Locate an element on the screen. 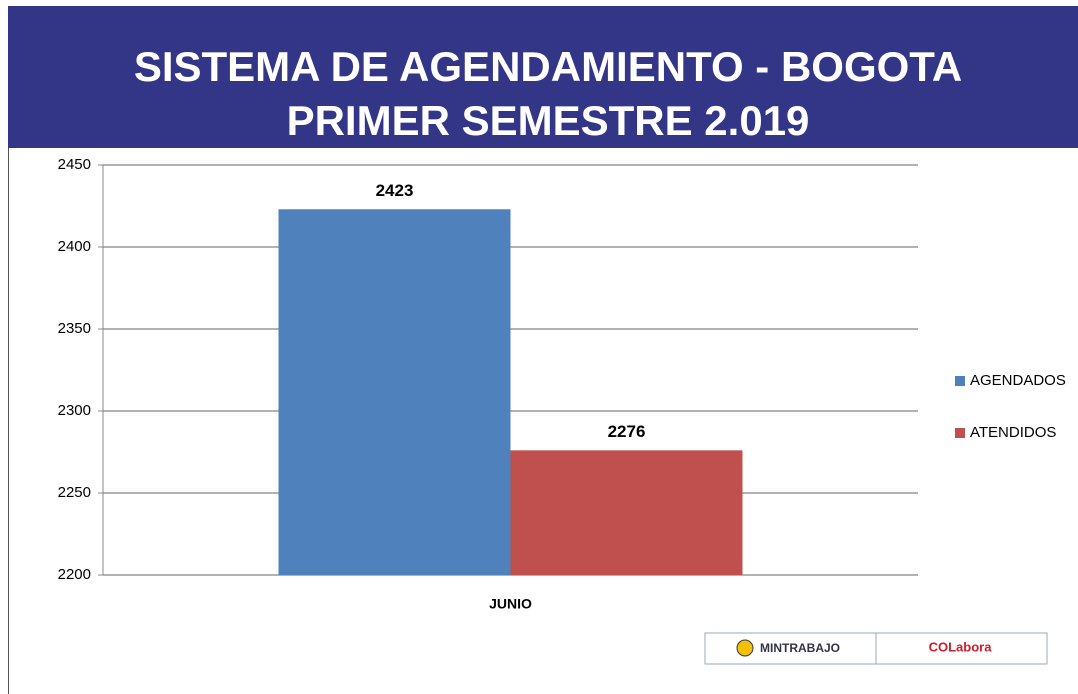  y-tick-label: 2250 is located at coordinates (74, 492).